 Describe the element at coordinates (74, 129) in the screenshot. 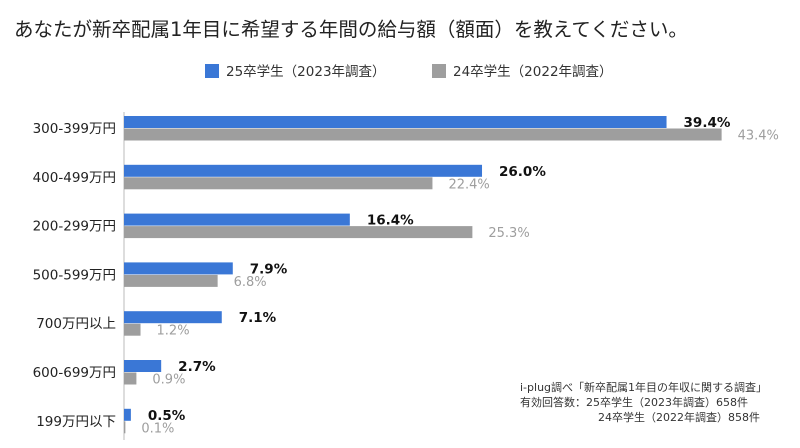

I see `category-label: 300-399万円` at that location.